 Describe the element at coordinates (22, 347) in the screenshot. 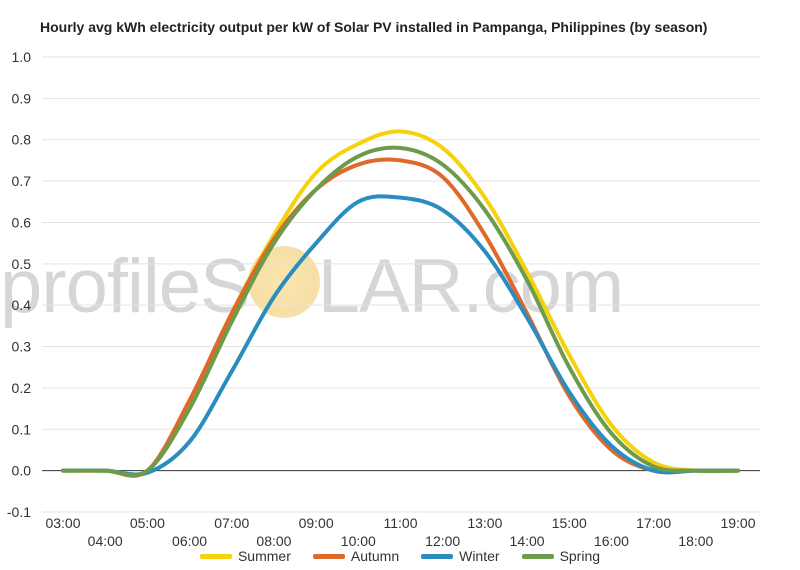

I see `y-tick-label: 0.3` at that location.